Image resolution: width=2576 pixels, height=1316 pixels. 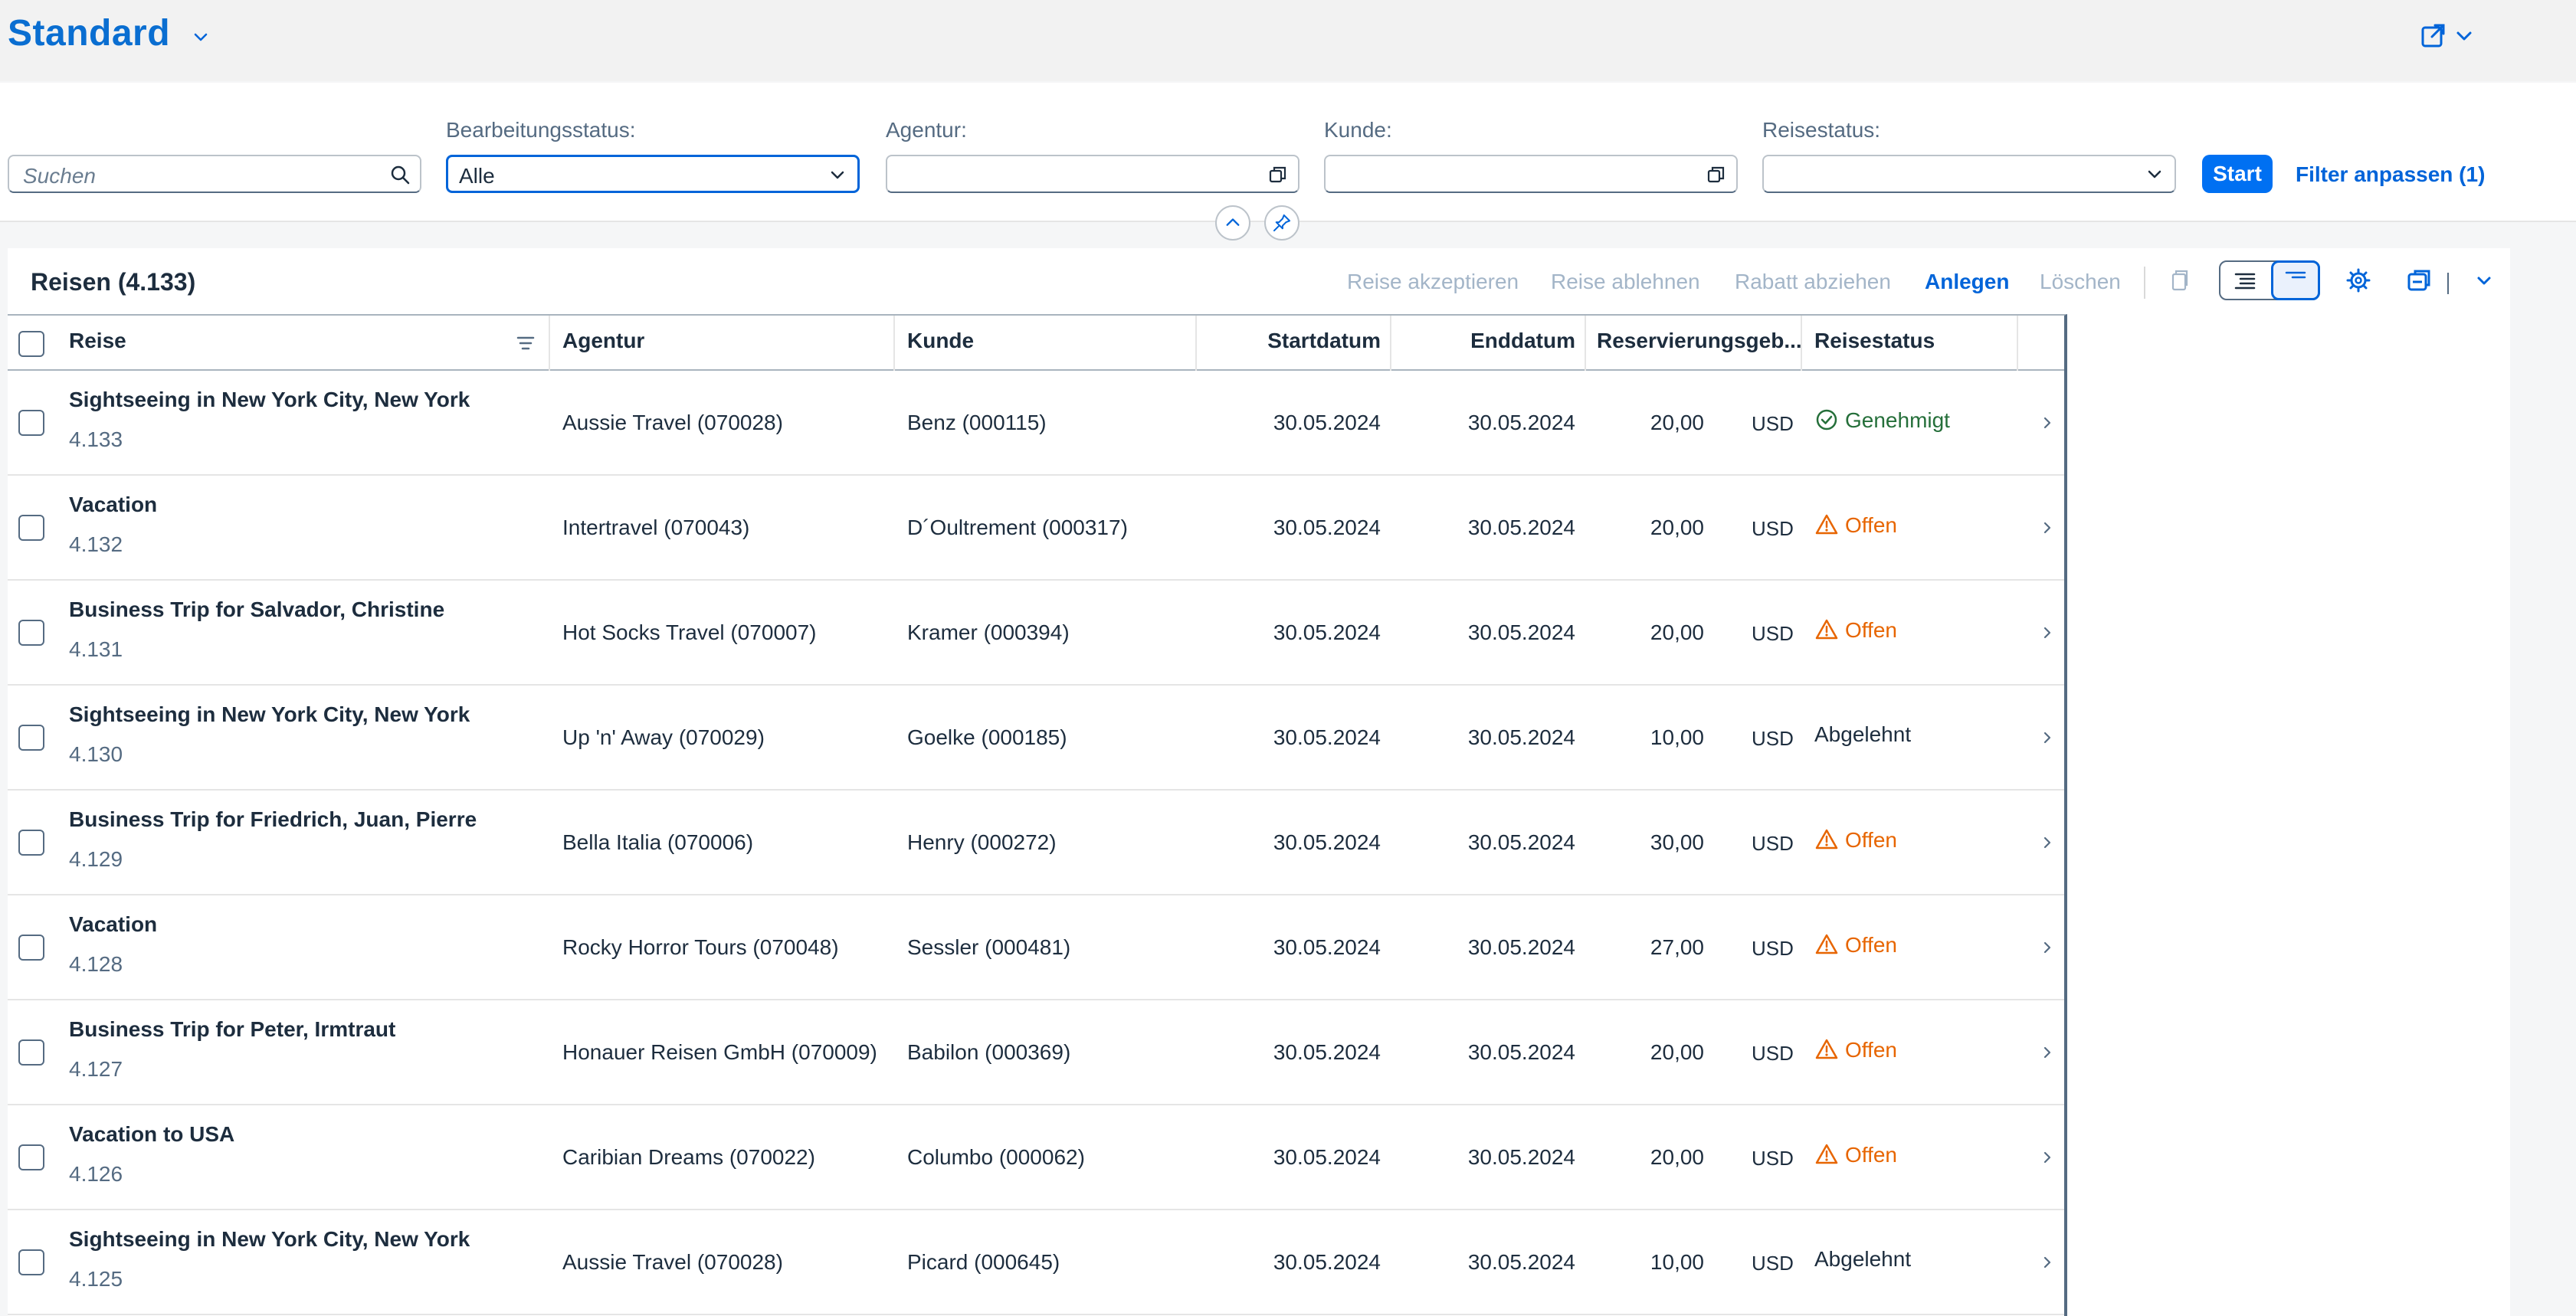 I want to click on accept-travel-button: Reise akzeptieren, so click(x=1433, y=281).